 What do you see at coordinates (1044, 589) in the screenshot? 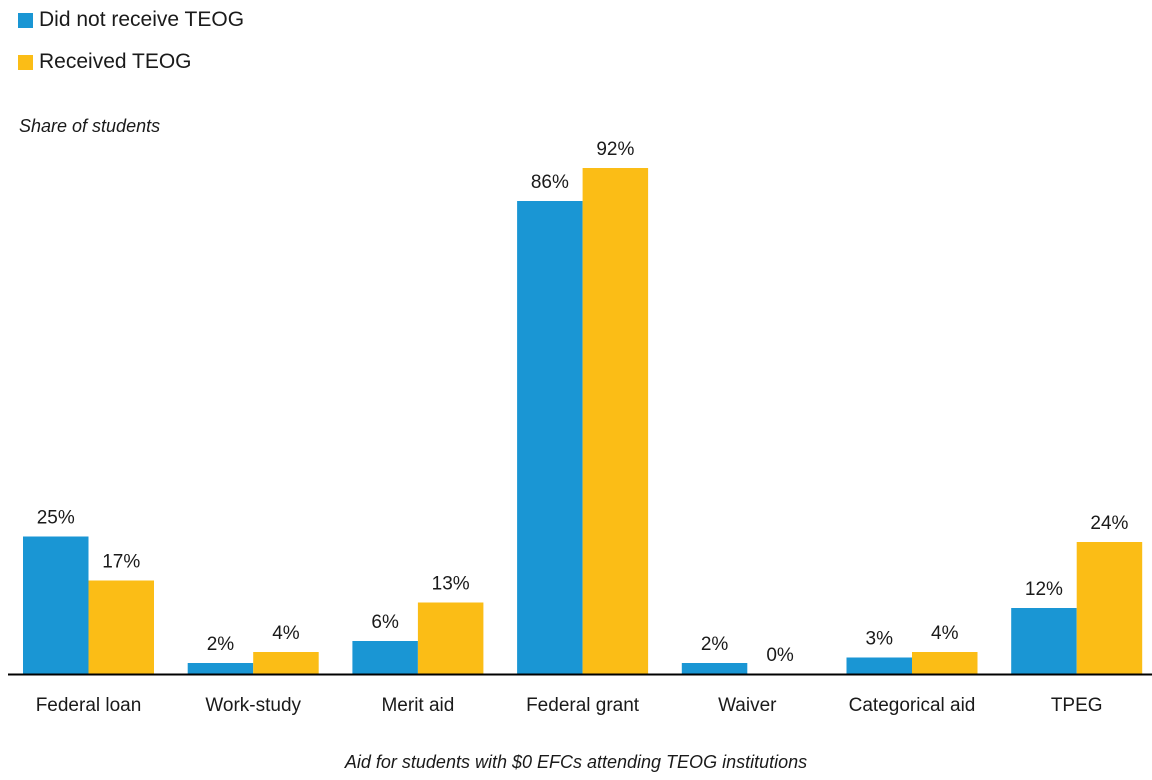
I see `data-label-tpeg-did-not-receive-teog: 12%` at bounding box center [1044, 589].